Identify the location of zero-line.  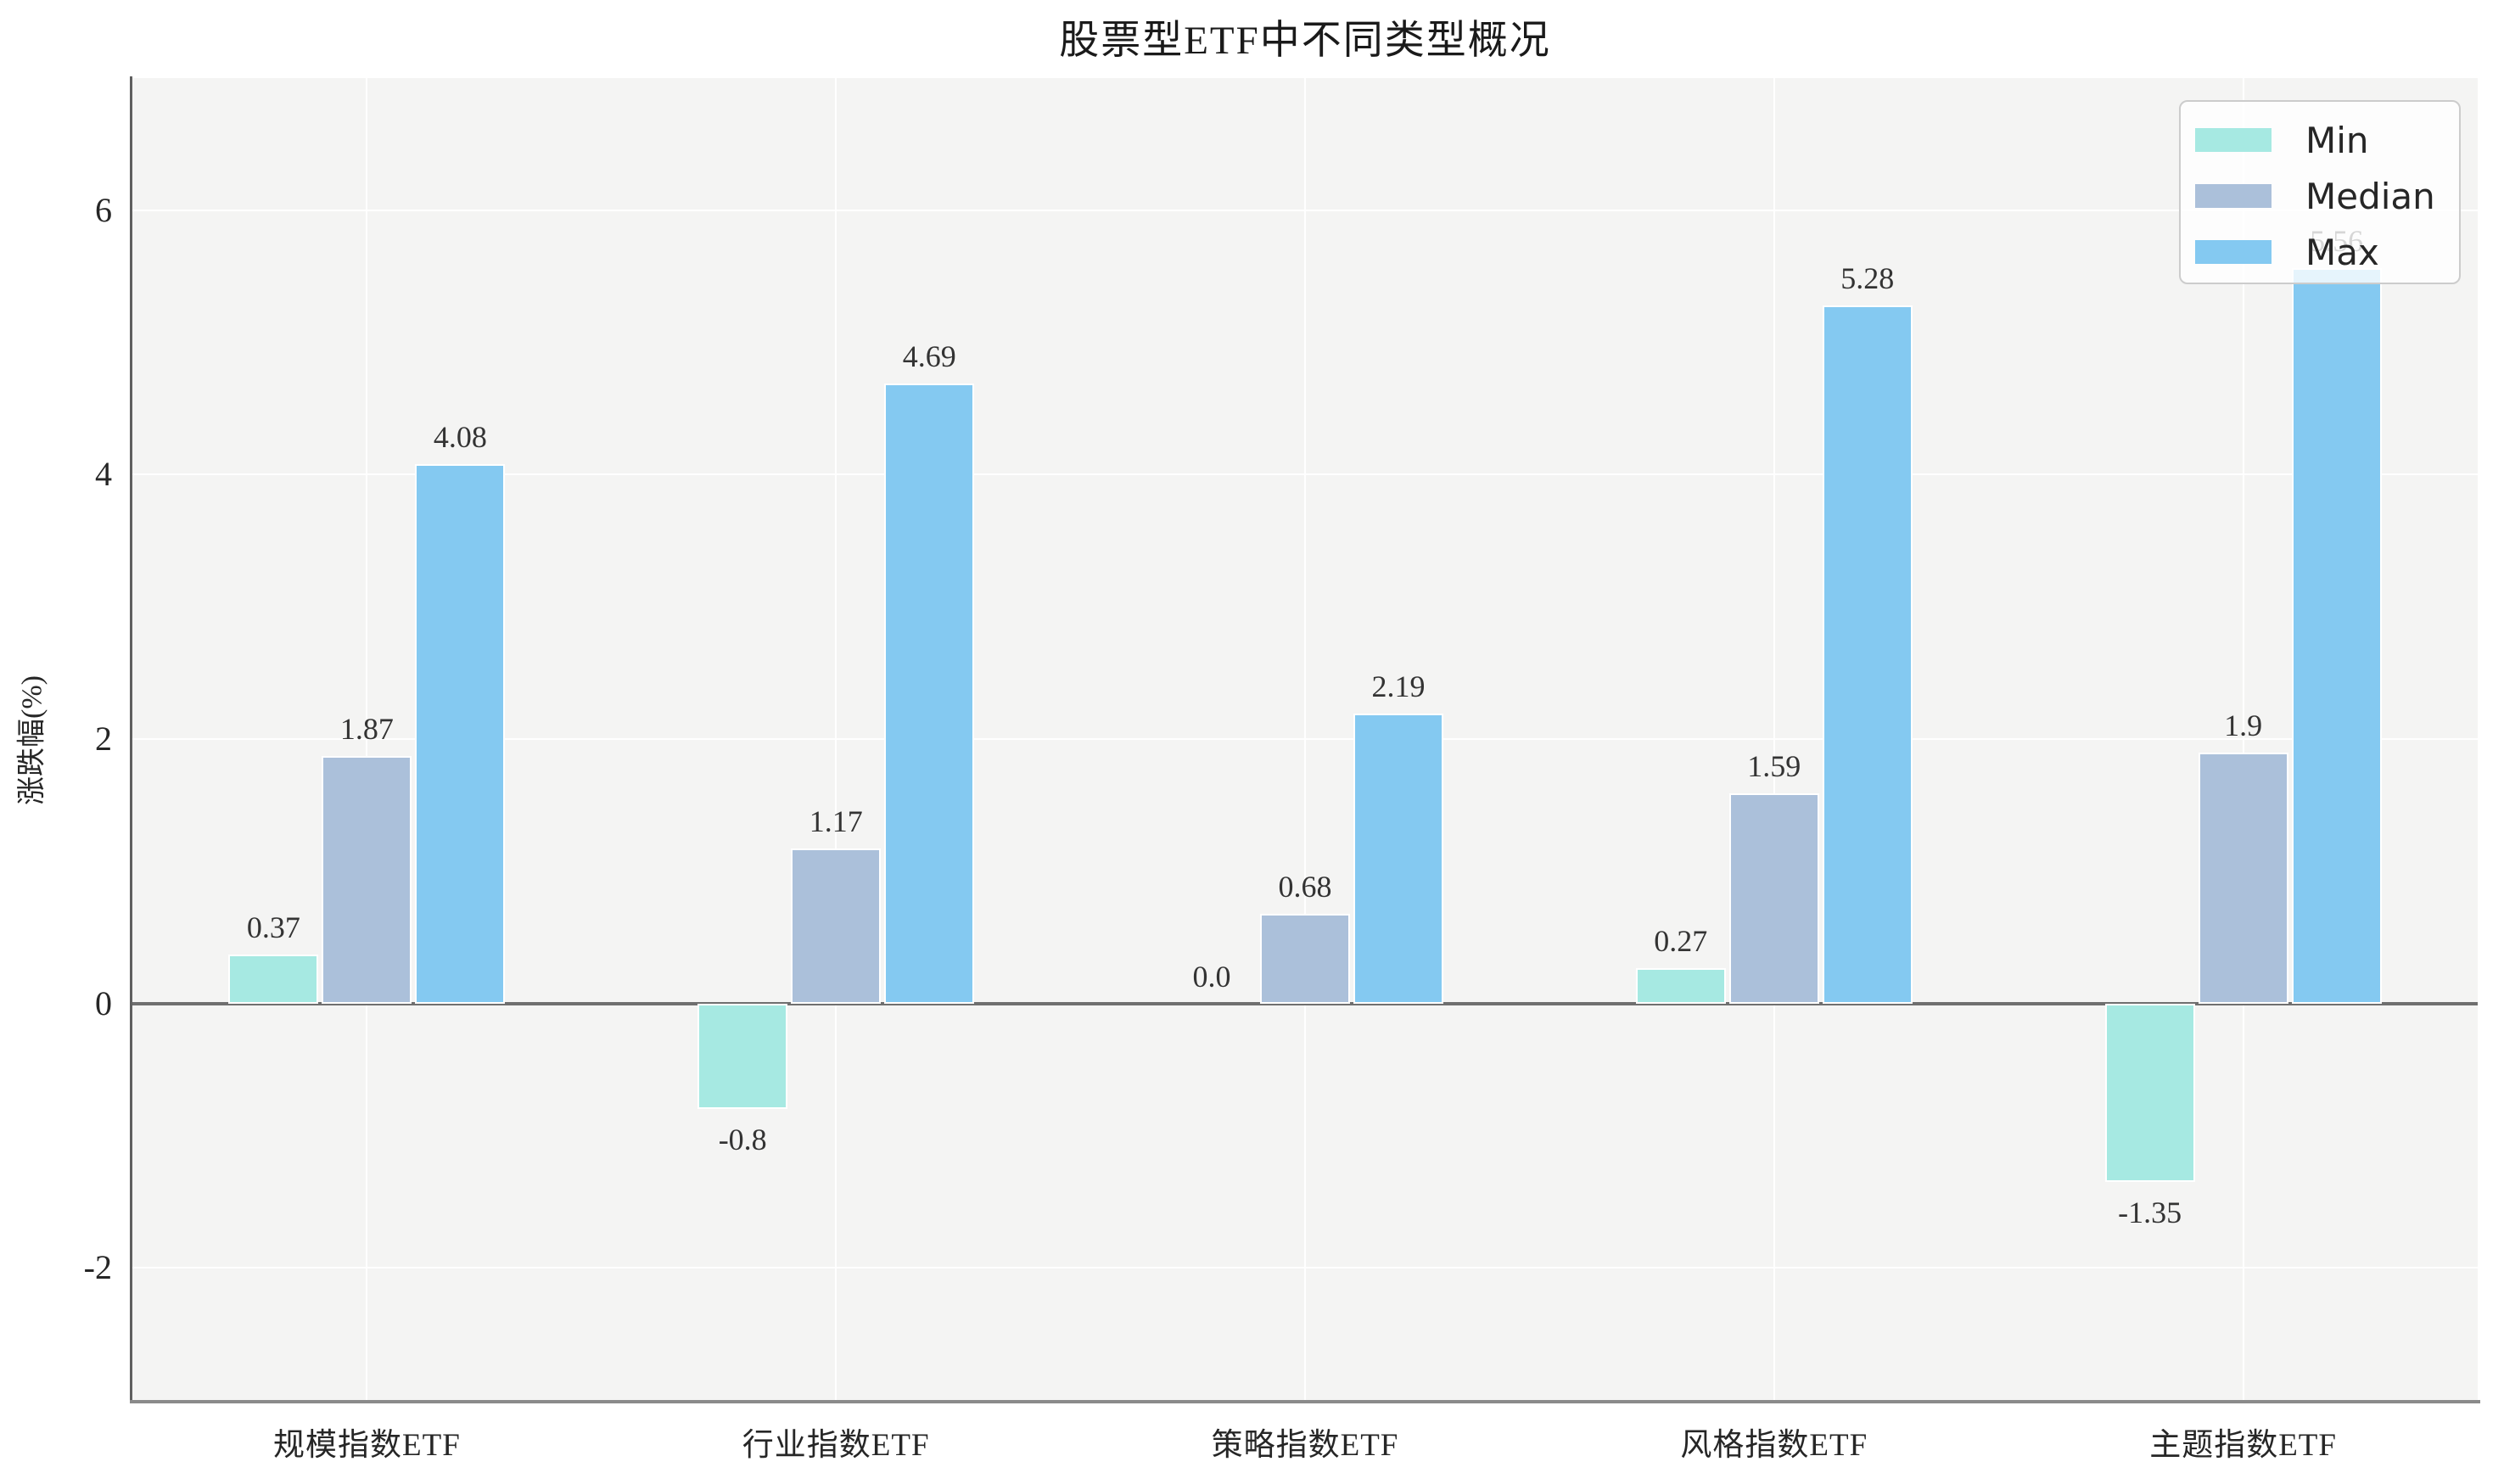
(1305, 1003).